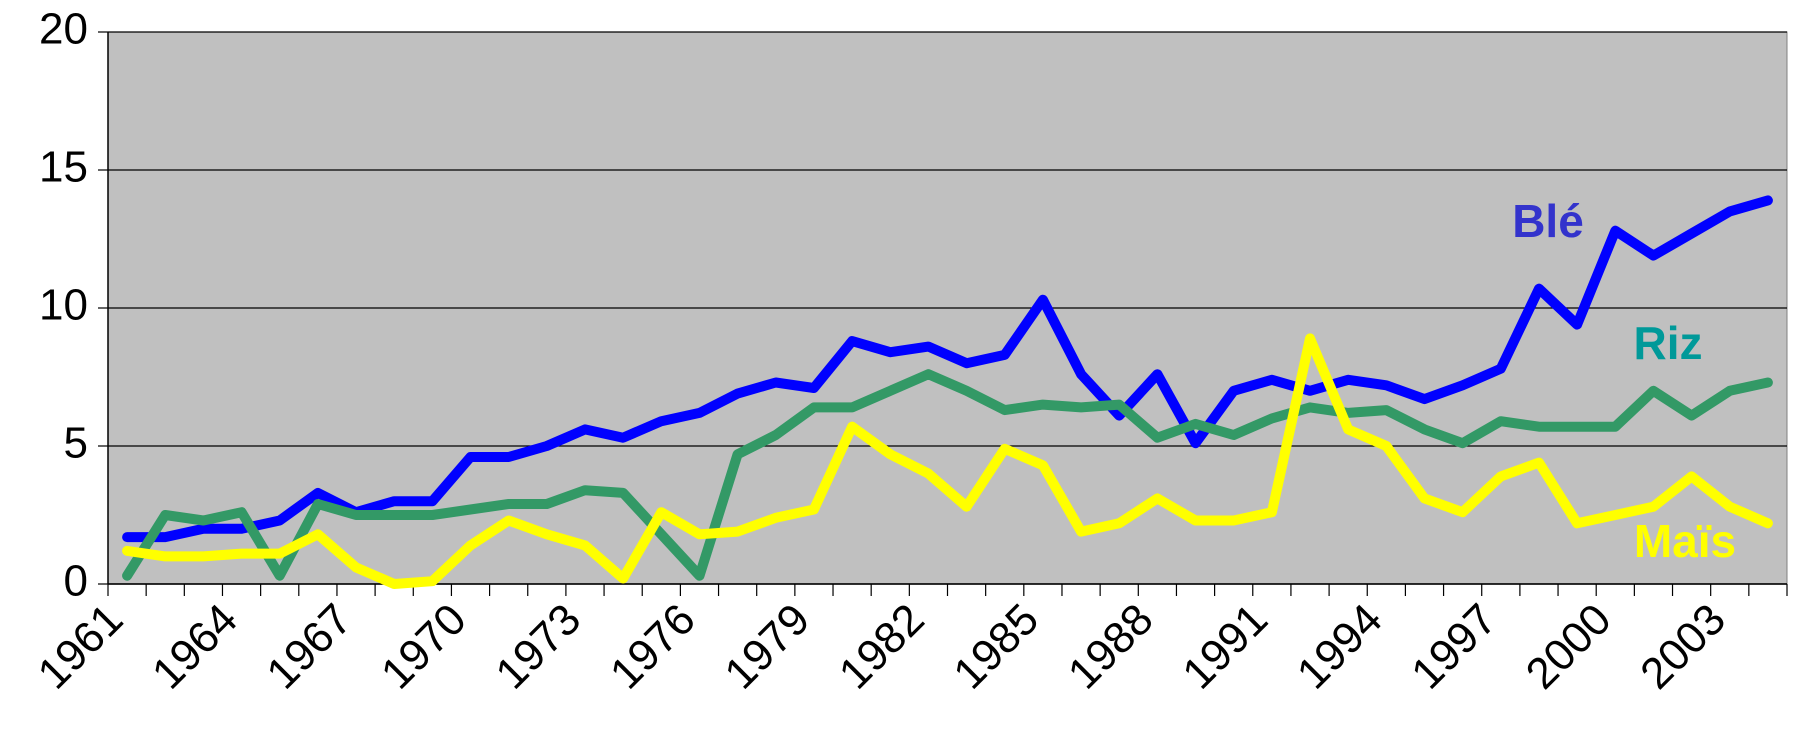 This screenshot has height=746, width=1797. I want to click on series-label: Maïs, so click(1685, 541).